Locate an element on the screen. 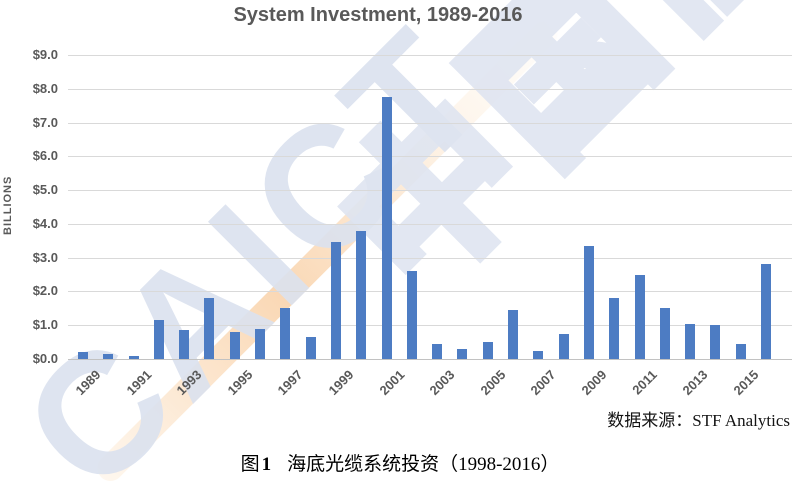 The width and height of the screenshot is (800, 487). y-tick-label: $0.0 is located at coordinates (45, 358).